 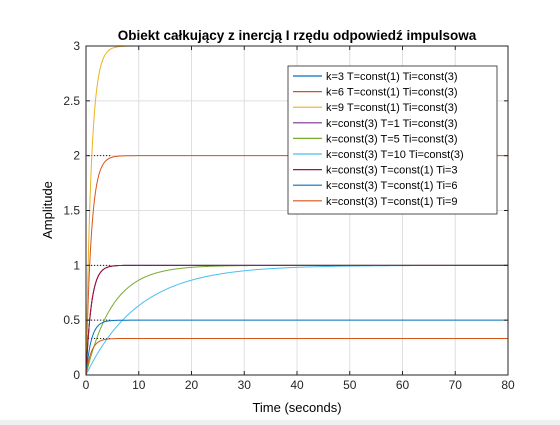 What do you see at coordinates (71, 101) in the screenshot?
I see `y-tick-label: 2.5` at bounding box center [71, 101].